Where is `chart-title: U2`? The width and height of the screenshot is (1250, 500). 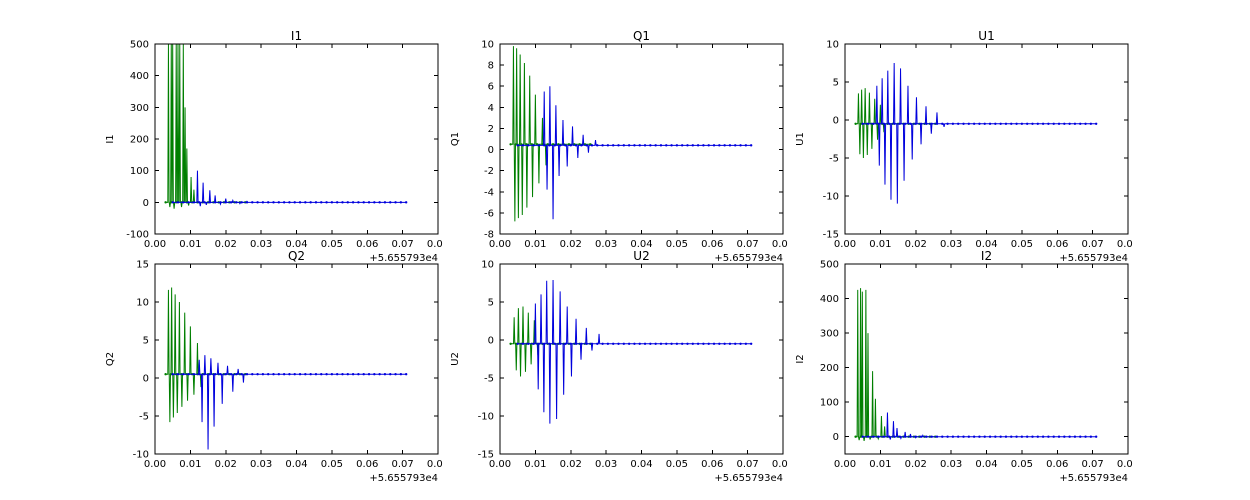 chart-title: U2 is located at coordinates (641, 256).